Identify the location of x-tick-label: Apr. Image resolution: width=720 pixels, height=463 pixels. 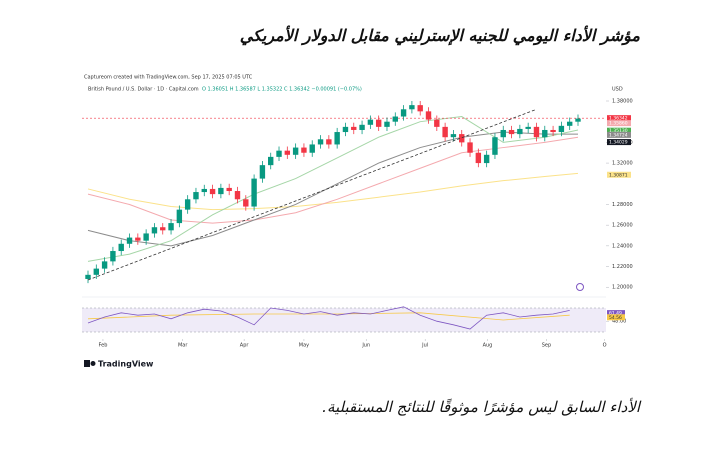
(245, 346).